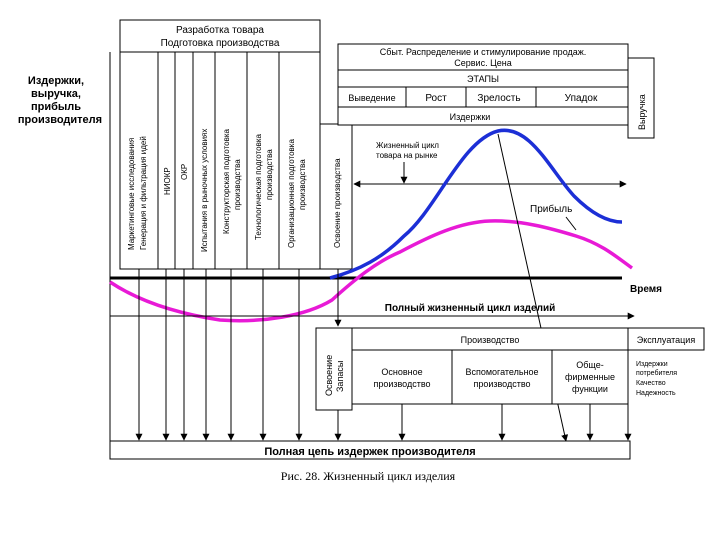  I want to click on exploitation-label: Эксплуатация, so click(666, 340).